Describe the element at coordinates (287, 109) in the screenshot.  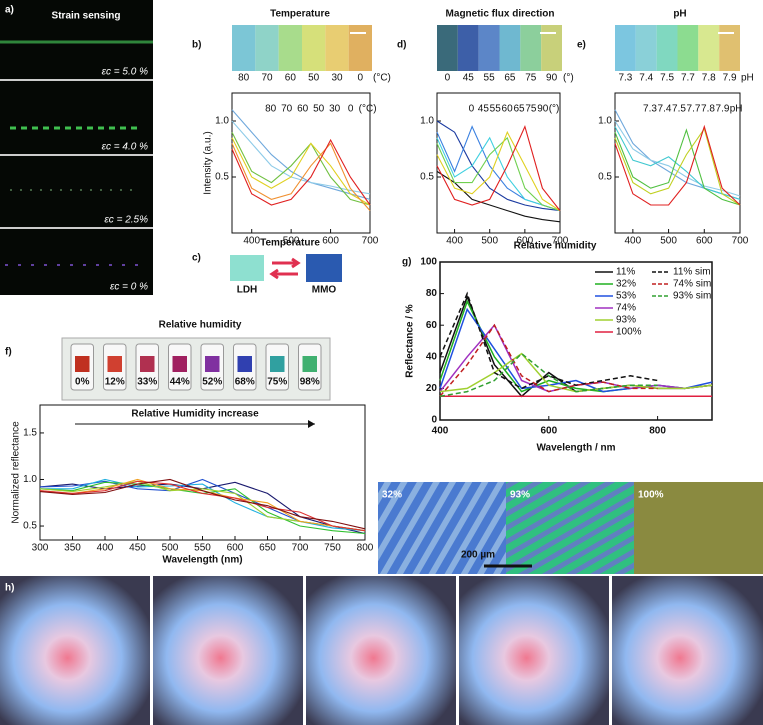
I see `series-annotation: 70` at that location.